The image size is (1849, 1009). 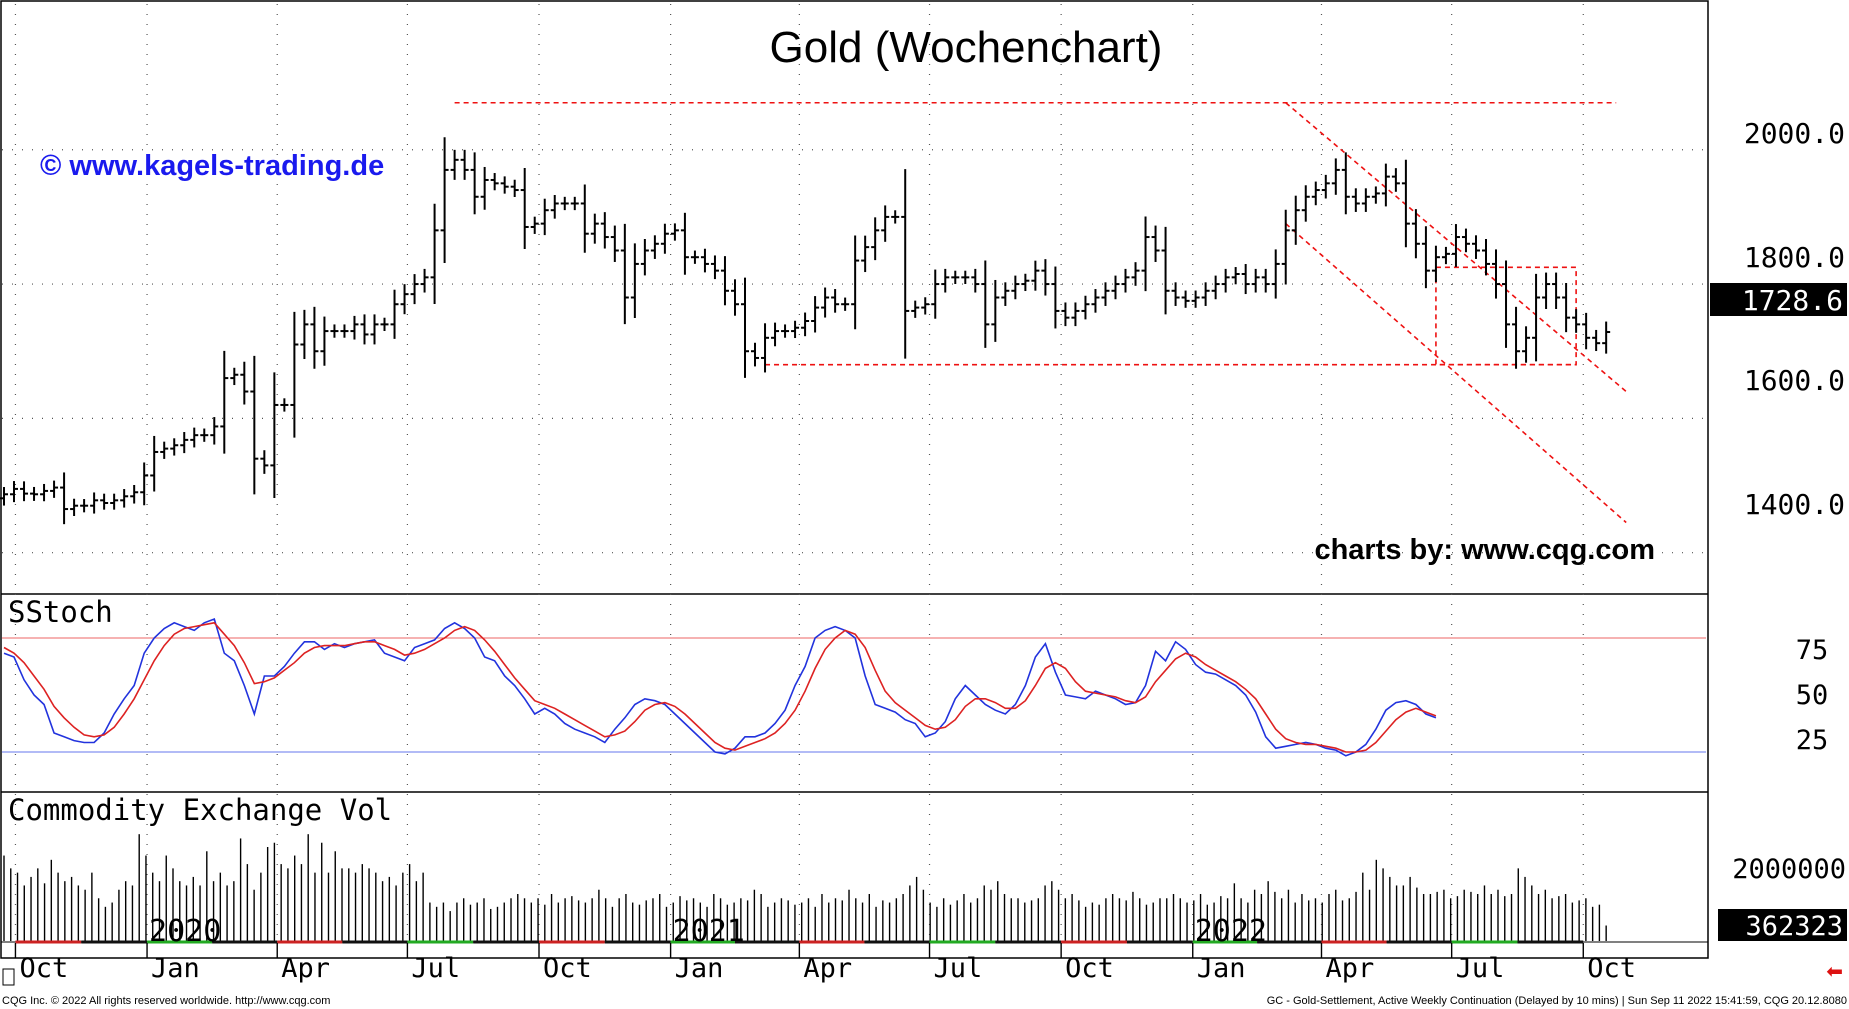 I want to click on source-label: charts by: www.cqg.com, so click(x=1484, y=550).